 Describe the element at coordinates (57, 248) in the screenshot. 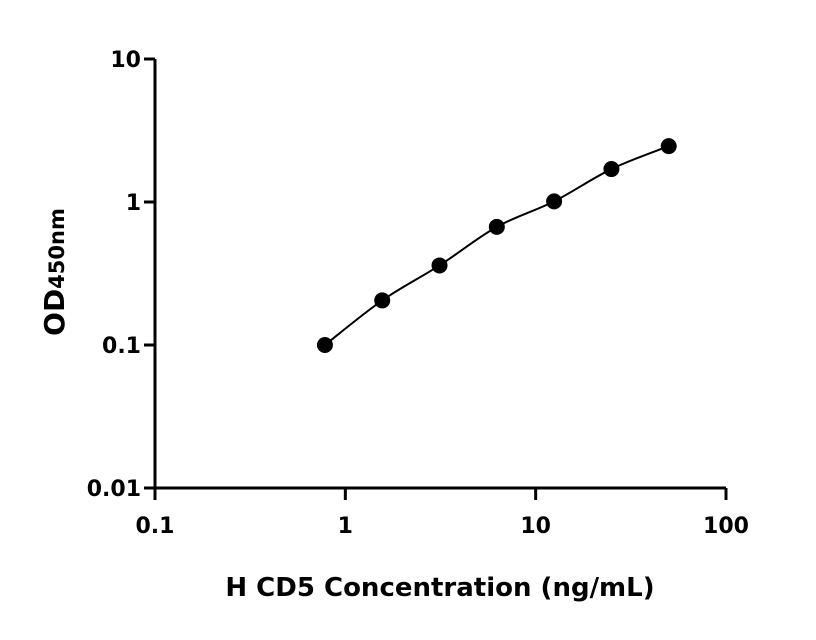

I see `y-axis-label-sub: 450nm` at that location.